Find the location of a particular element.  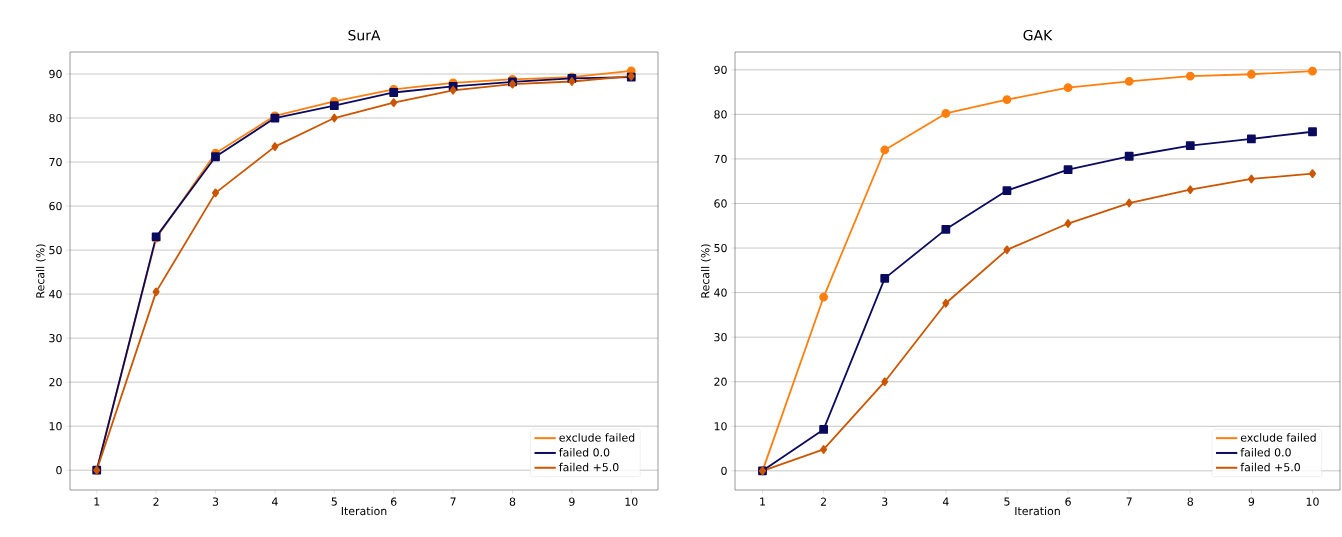

chart-title: SurA is located at coordinates (364, 35).